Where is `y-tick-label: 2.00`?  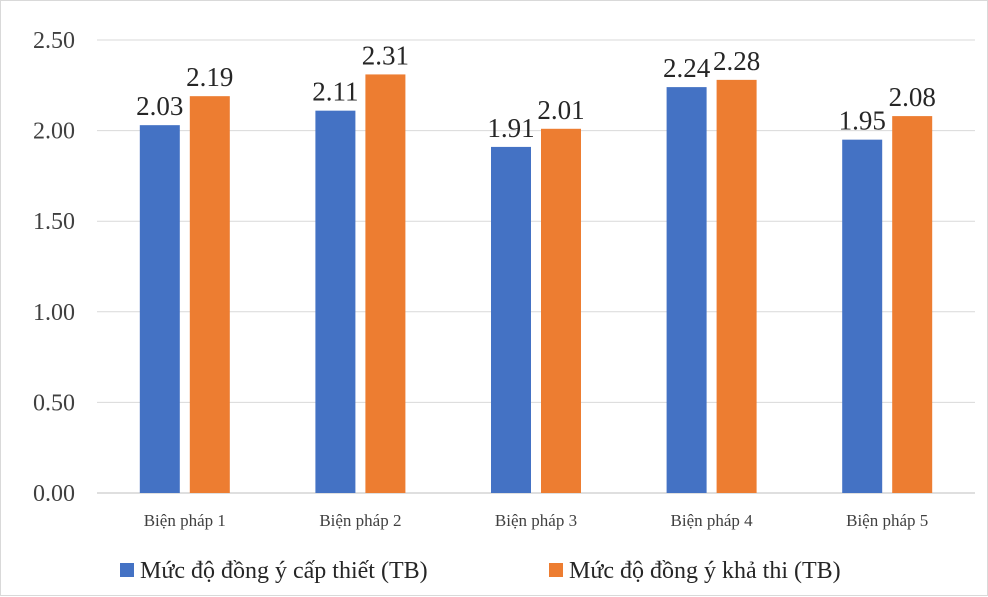 y-tick-label: 2.00 is located at coordinates (54, 132).